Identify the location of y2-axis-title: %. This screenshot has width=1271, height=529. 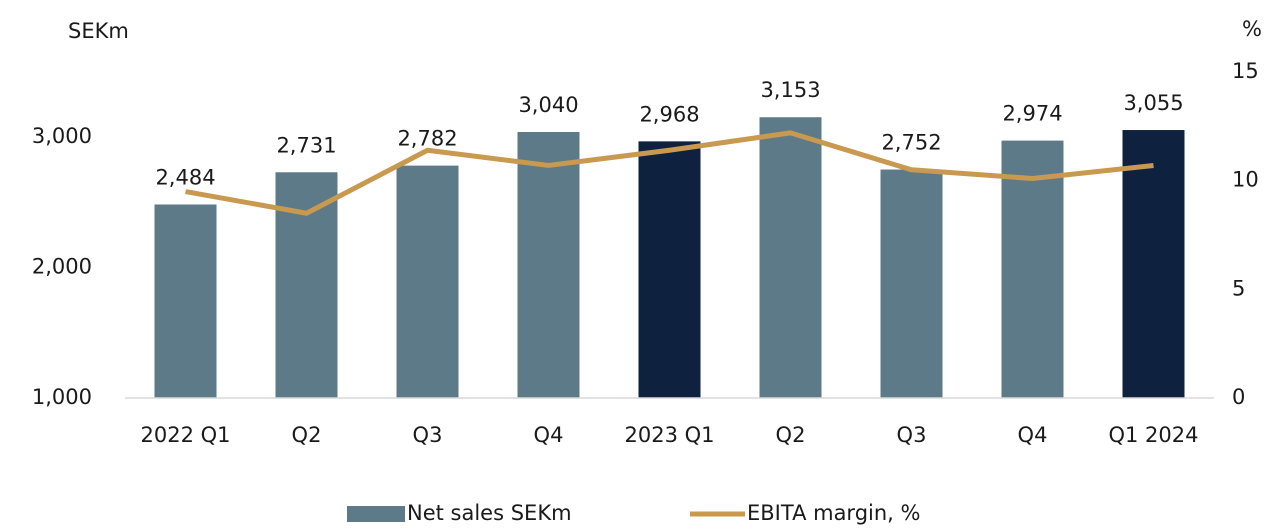
(1252, 29).